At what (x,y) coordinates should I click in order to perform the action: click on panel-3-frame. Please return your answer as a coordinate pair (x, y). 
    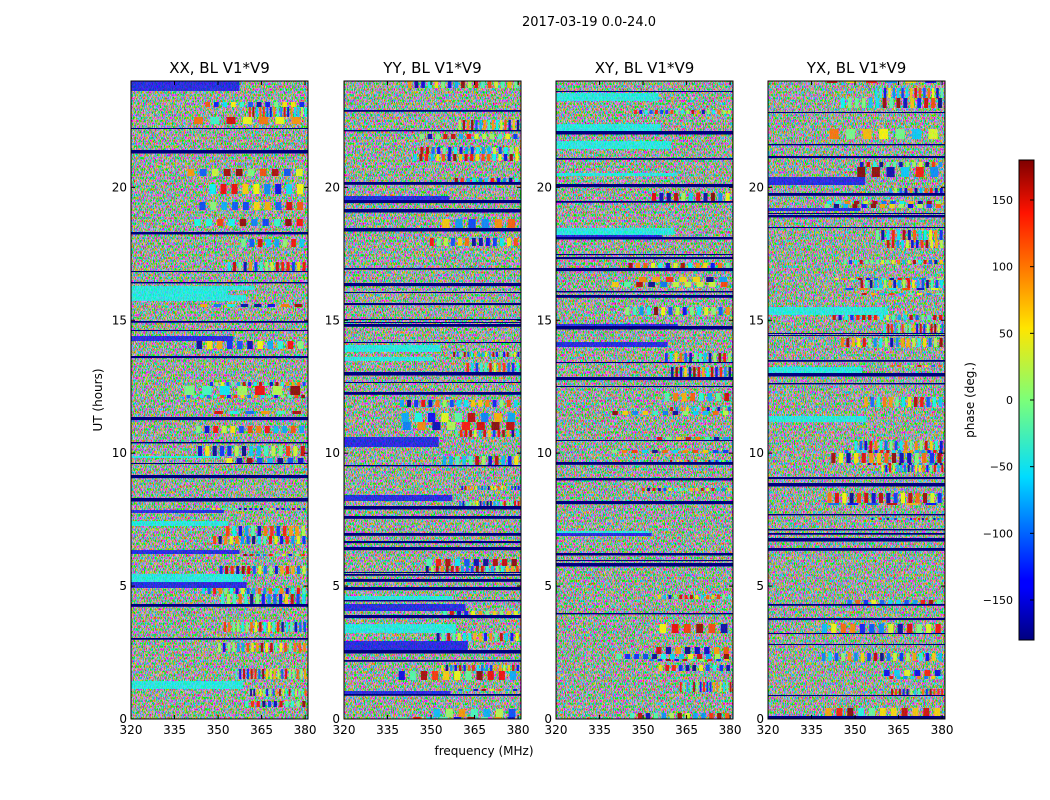
    Looking at the image, I should click on (644, 400).